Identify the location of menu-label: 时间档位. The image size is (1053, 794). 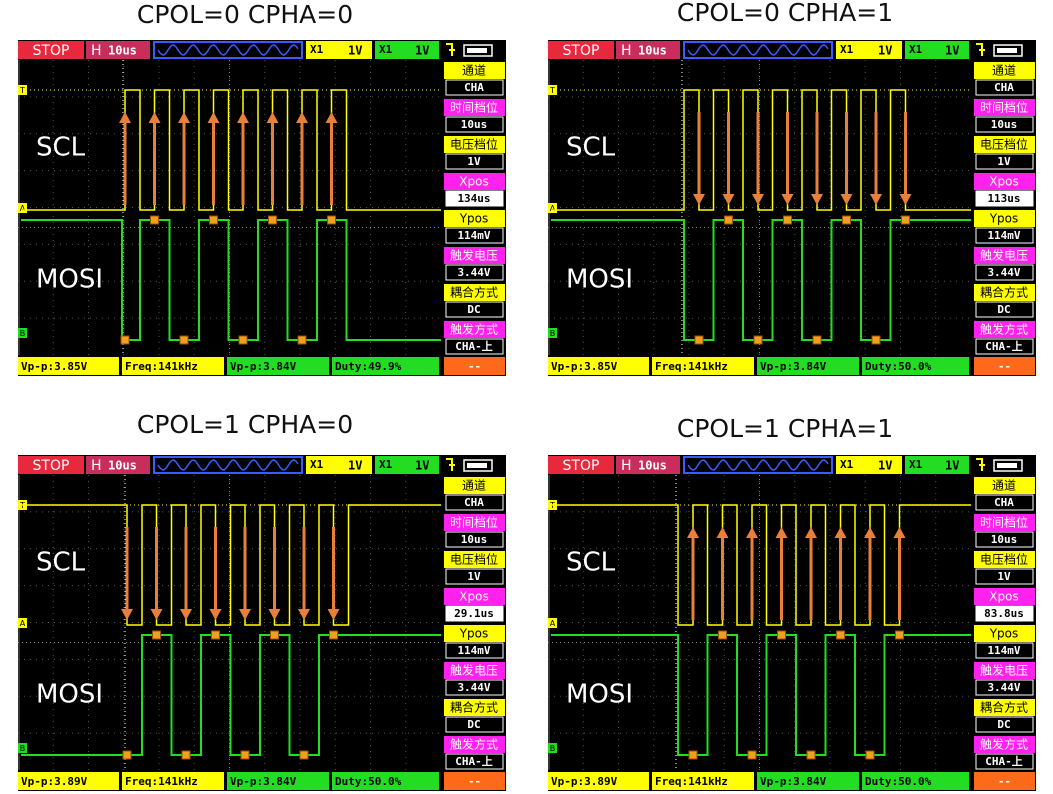
(1004, 107).